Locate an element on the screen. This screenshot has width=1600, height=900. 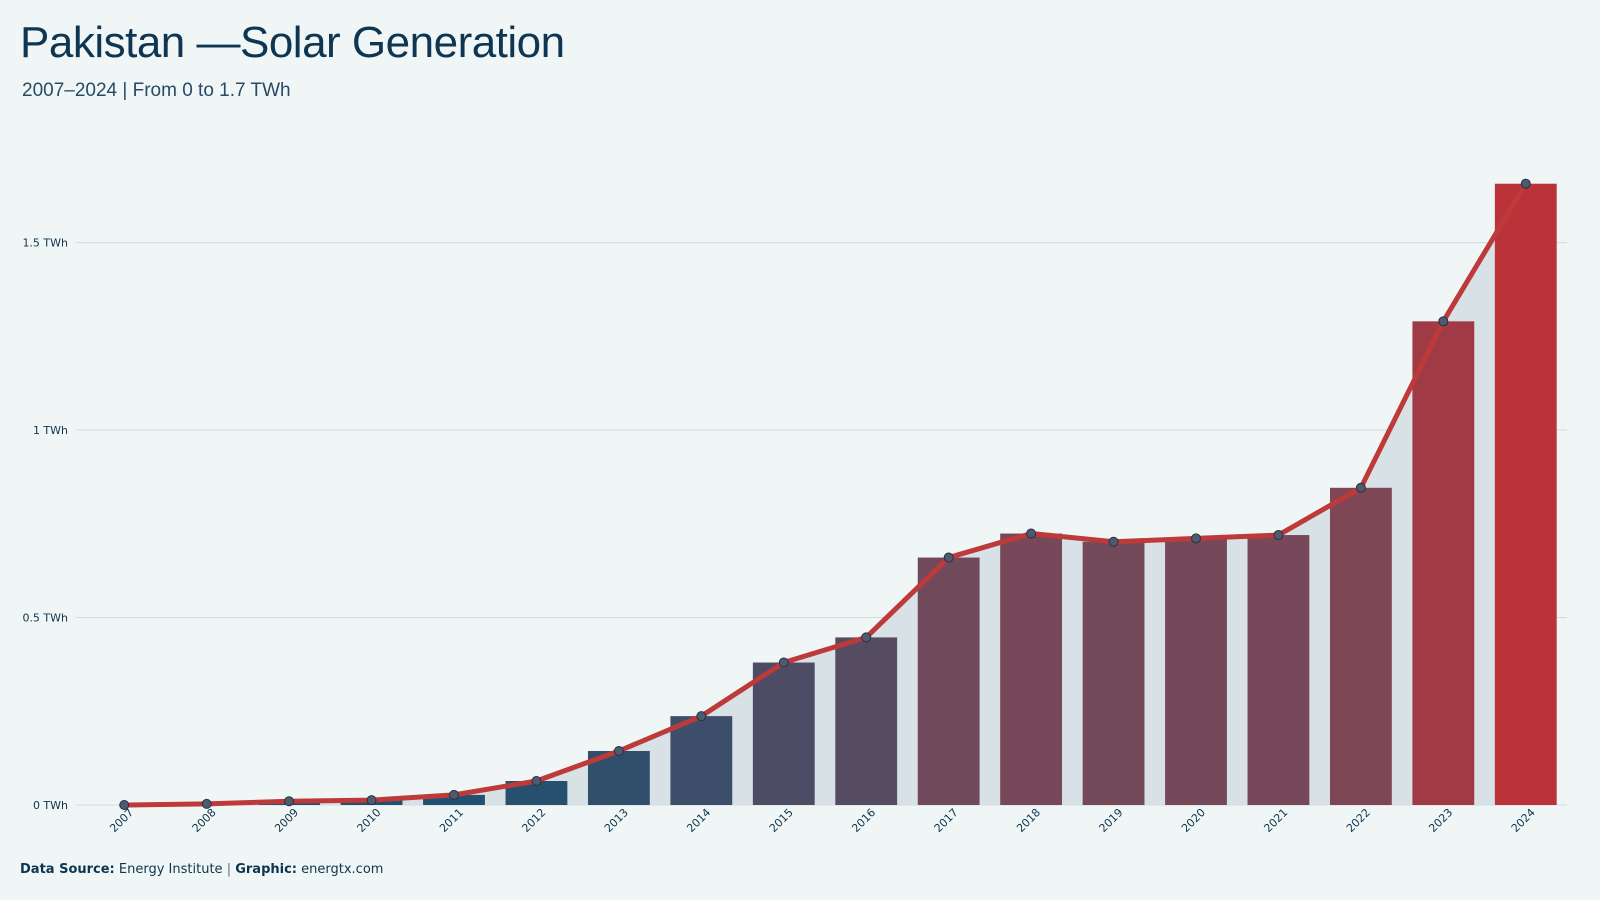
data-point-2007 is located at coordinates (124, 805).